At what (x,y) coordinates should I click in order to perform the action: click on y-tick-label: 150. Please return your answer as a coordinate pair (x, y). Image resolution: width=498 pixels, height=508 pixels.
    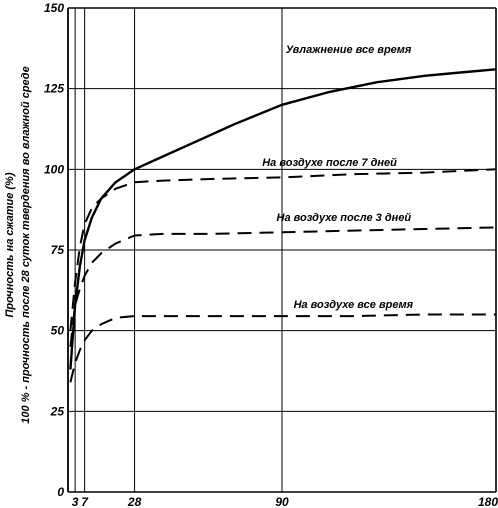
    Looking at the image, I should click on (54, 8).